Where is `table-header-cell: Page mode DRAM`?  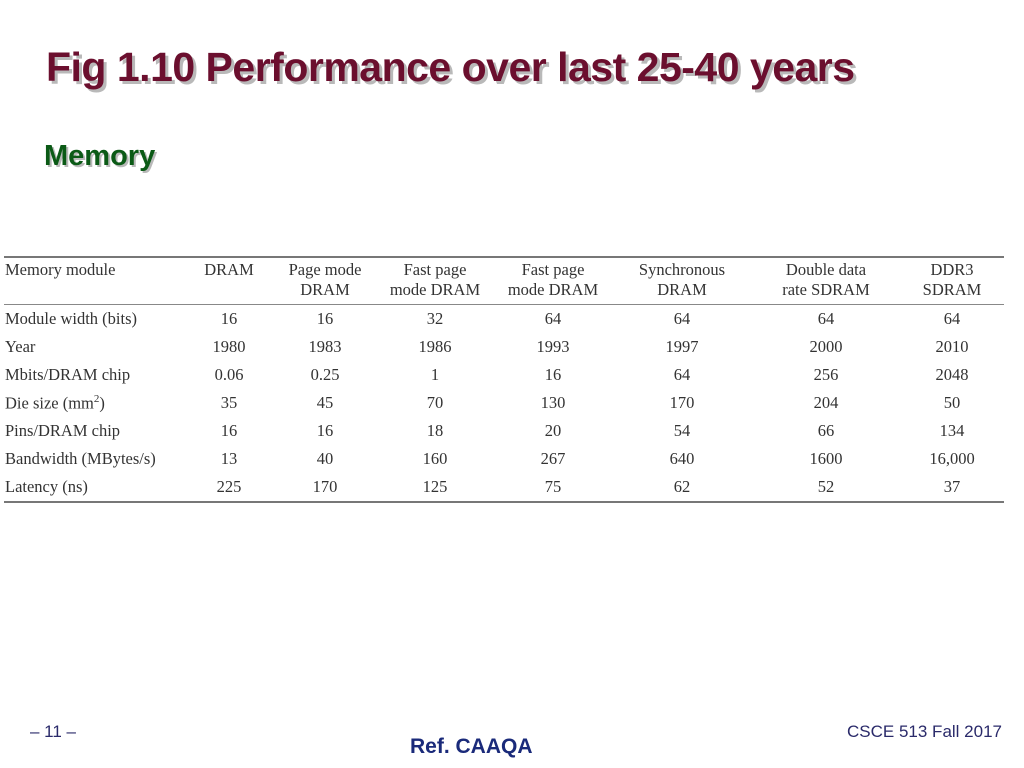 table-header-cell: Page mode DRAM is located at coordinates (325, 281).